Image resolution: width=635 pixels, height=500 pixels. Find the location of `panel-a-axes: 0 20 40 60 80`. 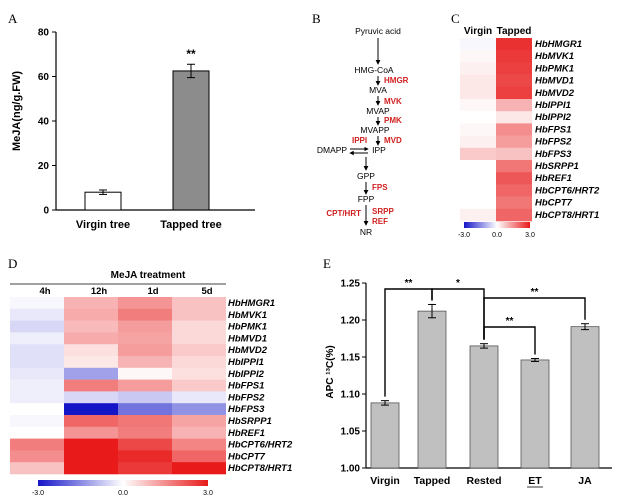

panel-a-axes: 0 20 40 60 80 is located at coordinates (146, 122).